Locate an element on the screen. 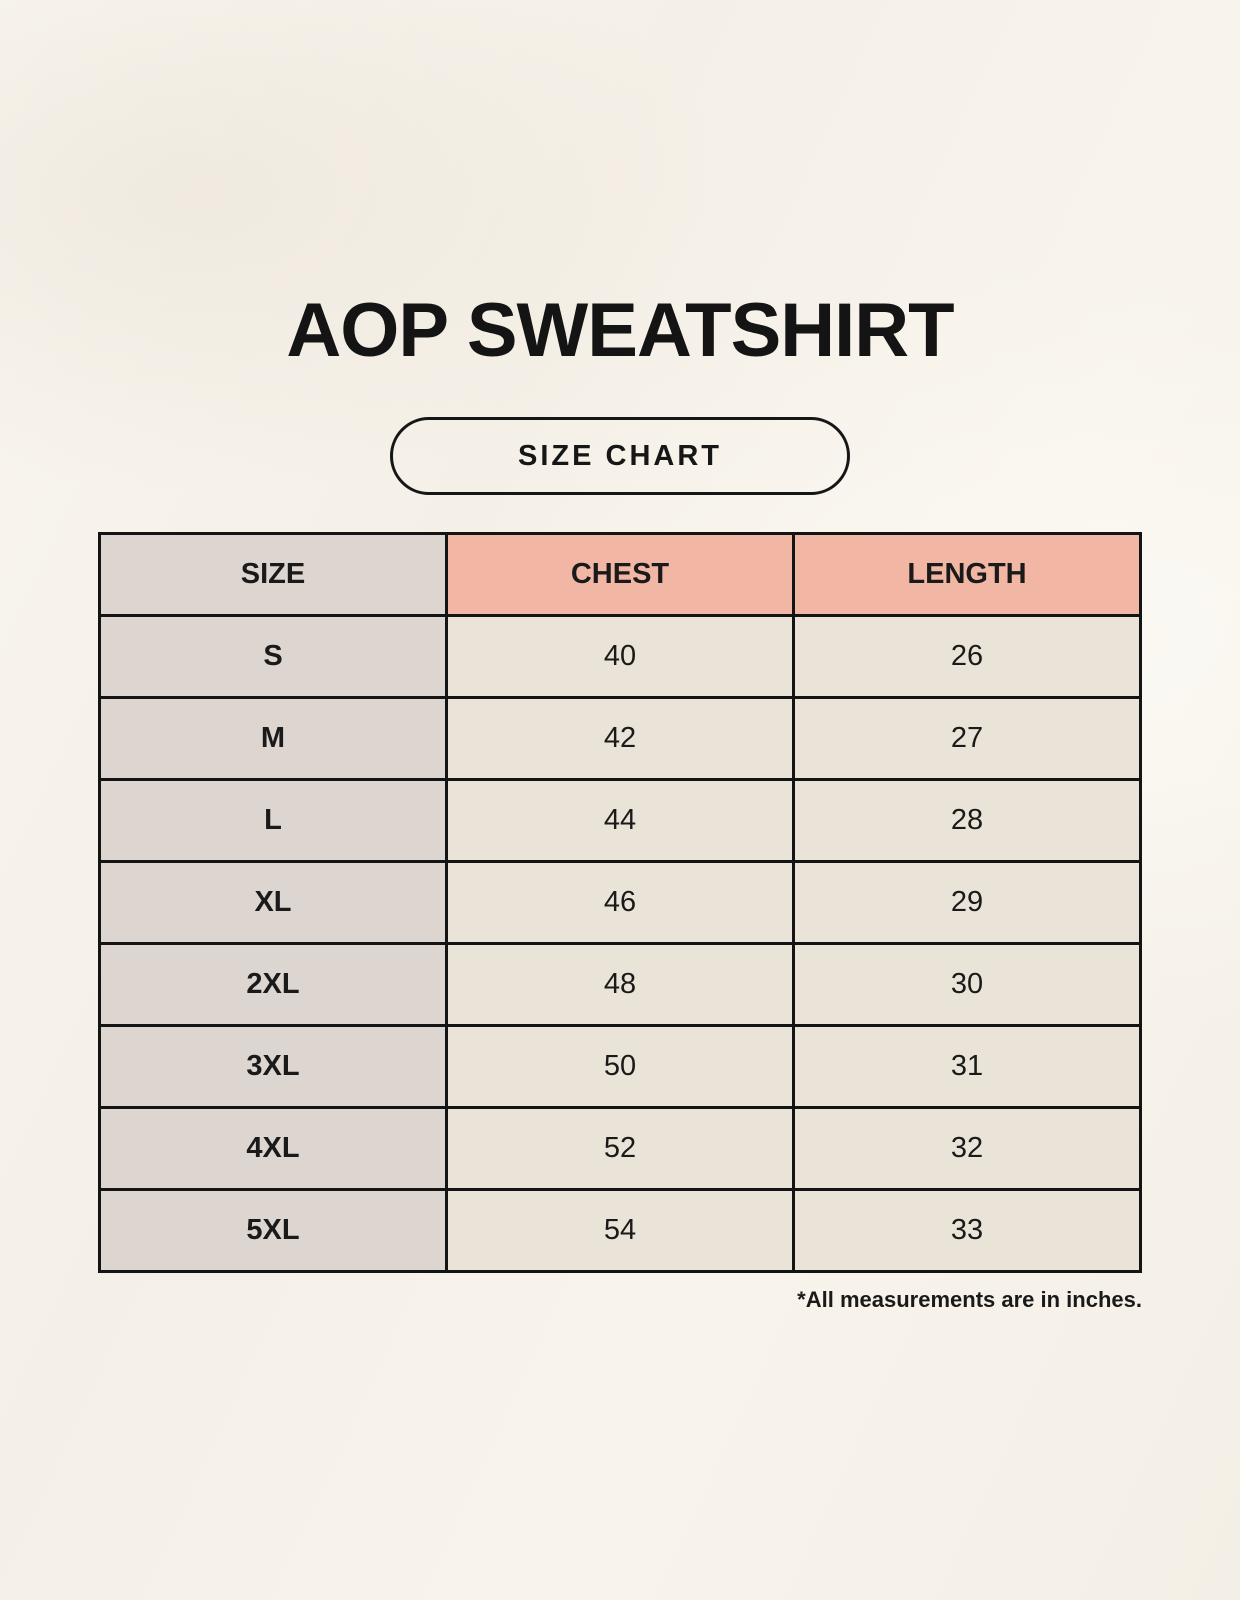 This screenshot has height=1600, width=1240. product-title: AOP SWEATSHIRT is located at coordinates (620, 330).